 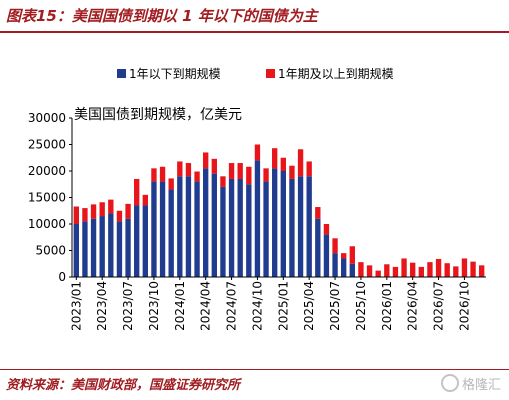 What do you see at coordinates (50, 251) in the screenshot?
I see `y-tick-label: 5000` at bounding box center [50, 251].